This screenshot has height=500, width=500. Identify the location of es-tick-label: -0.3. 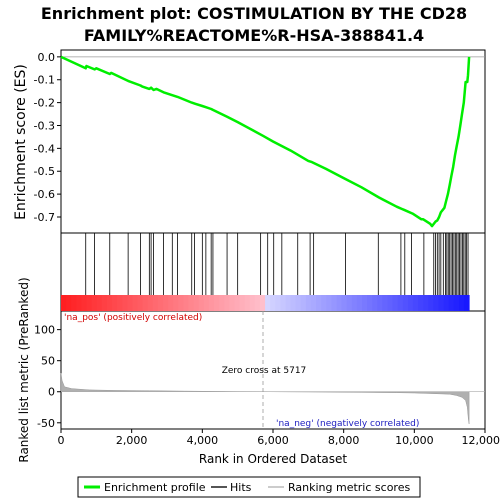
(44, 125).